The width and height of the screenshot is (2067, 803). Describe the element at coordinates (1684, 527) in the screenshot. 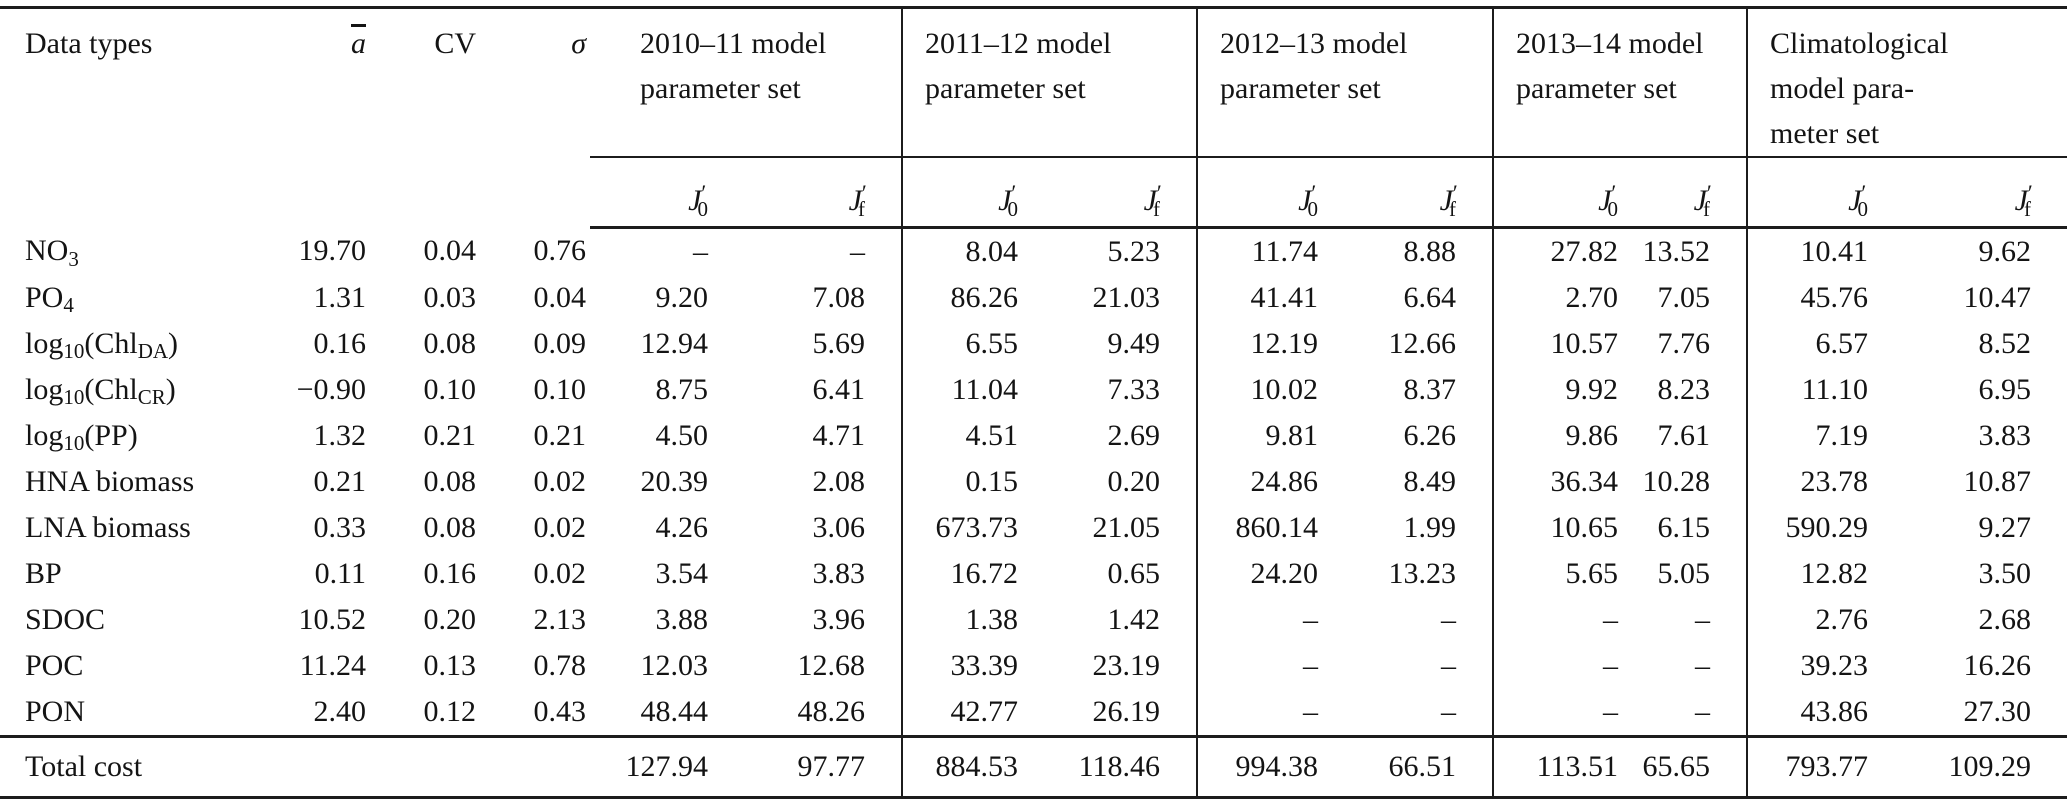

I see `cell-LNA-biomass-2013-14-jf: 6.15` at that location.